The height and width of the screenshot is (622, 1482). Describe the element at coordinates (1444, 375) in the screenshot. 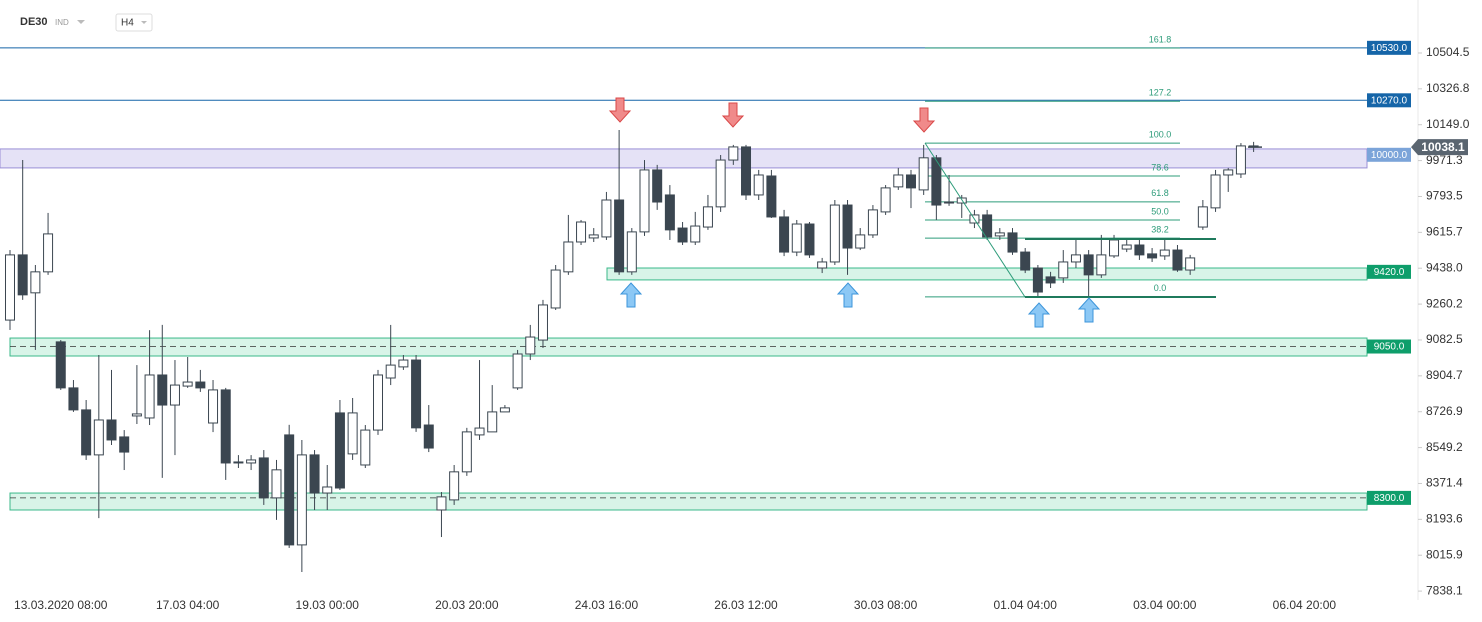

I see `y-tick-label: 8904.7` at that location.